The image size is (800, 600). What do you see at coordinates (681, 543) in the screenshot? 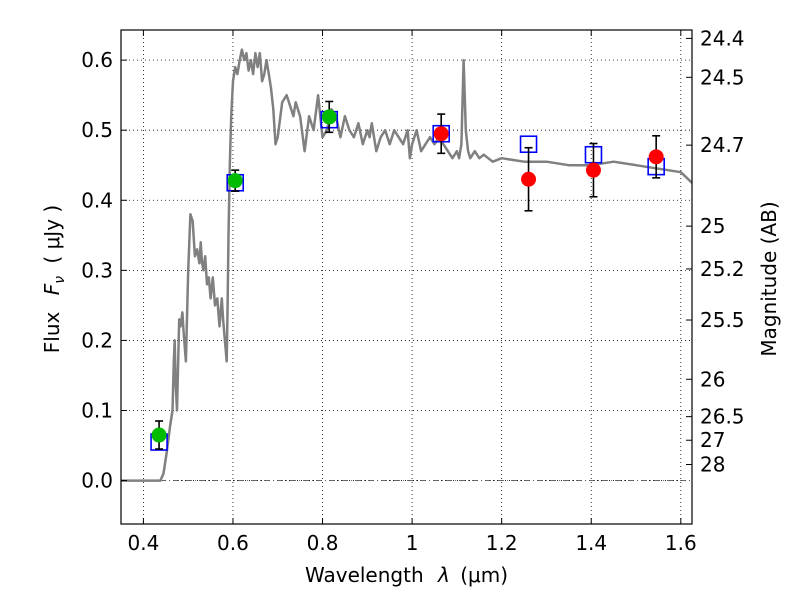
I see `x-tick-label: 1.6` at bounding box center [681, 543].